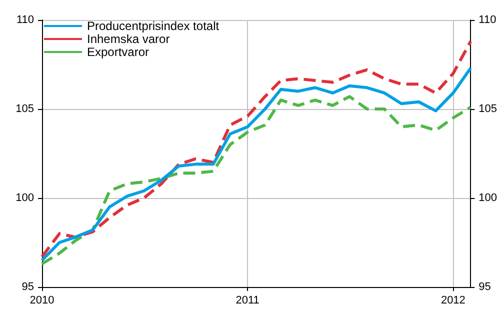 The image size is (500, 330). What do you see at coordinates (25, 198) in the screenshot?
I see `y-tick-label: 100` at bounding box center [25, 198].